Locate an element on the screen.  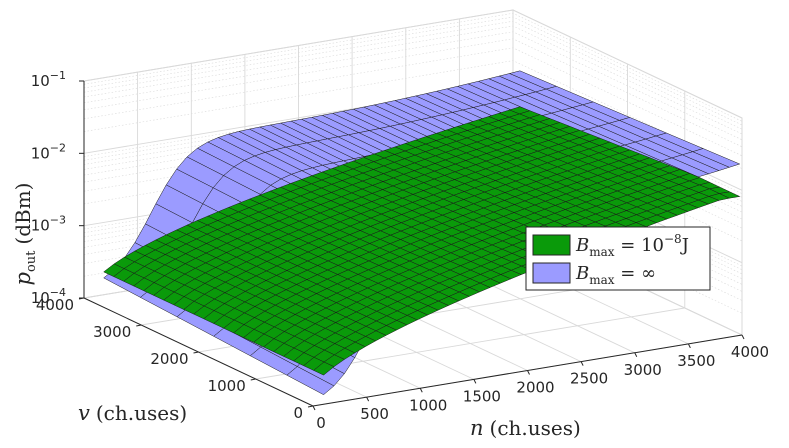
legend-label-infinity: Bmax = ∞ is located at coordinates (615, 275).